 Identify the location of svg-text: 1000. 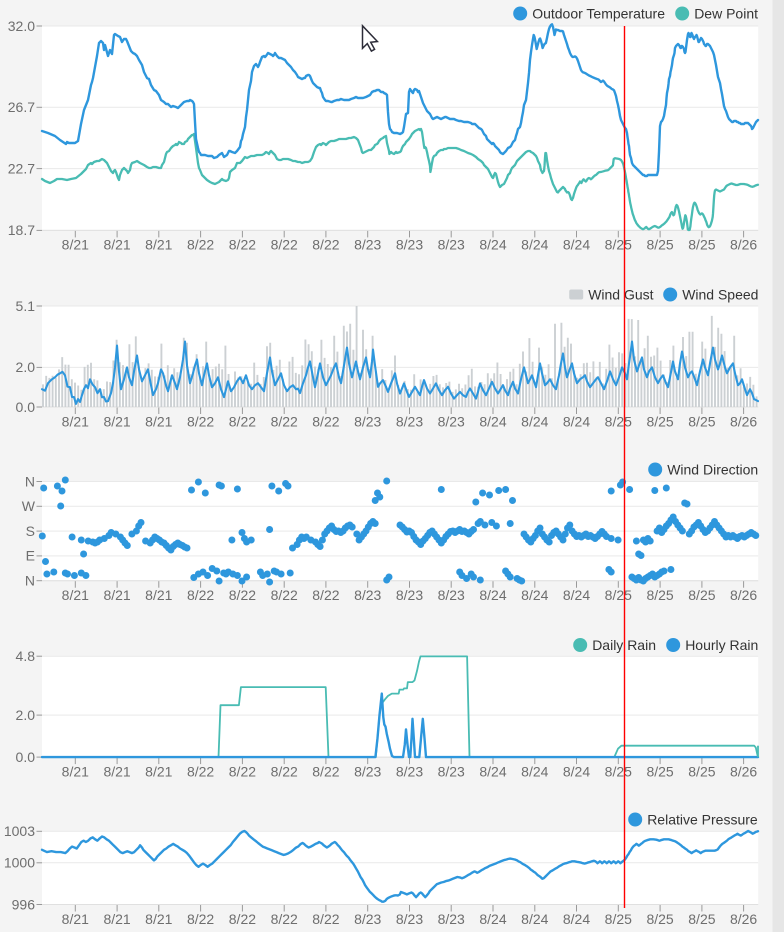
(19, 863).